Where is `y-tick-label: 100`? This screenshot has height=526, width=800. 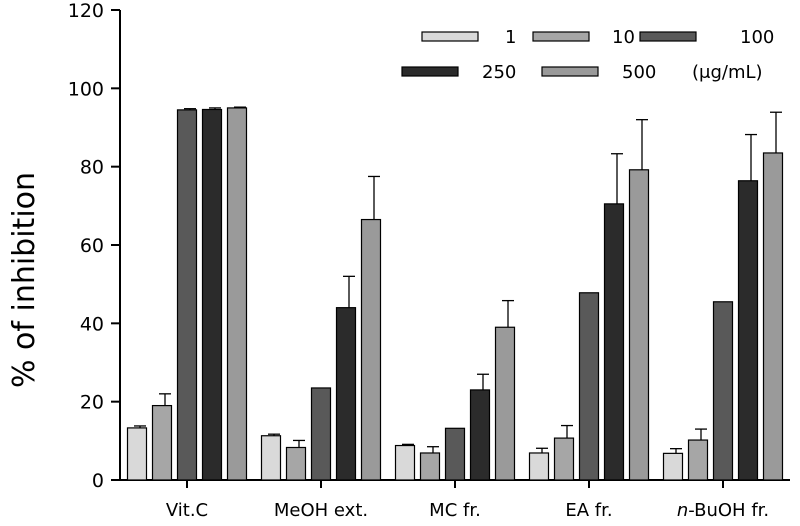
y-tick-label: 100 is located at coordinates (86, 89).